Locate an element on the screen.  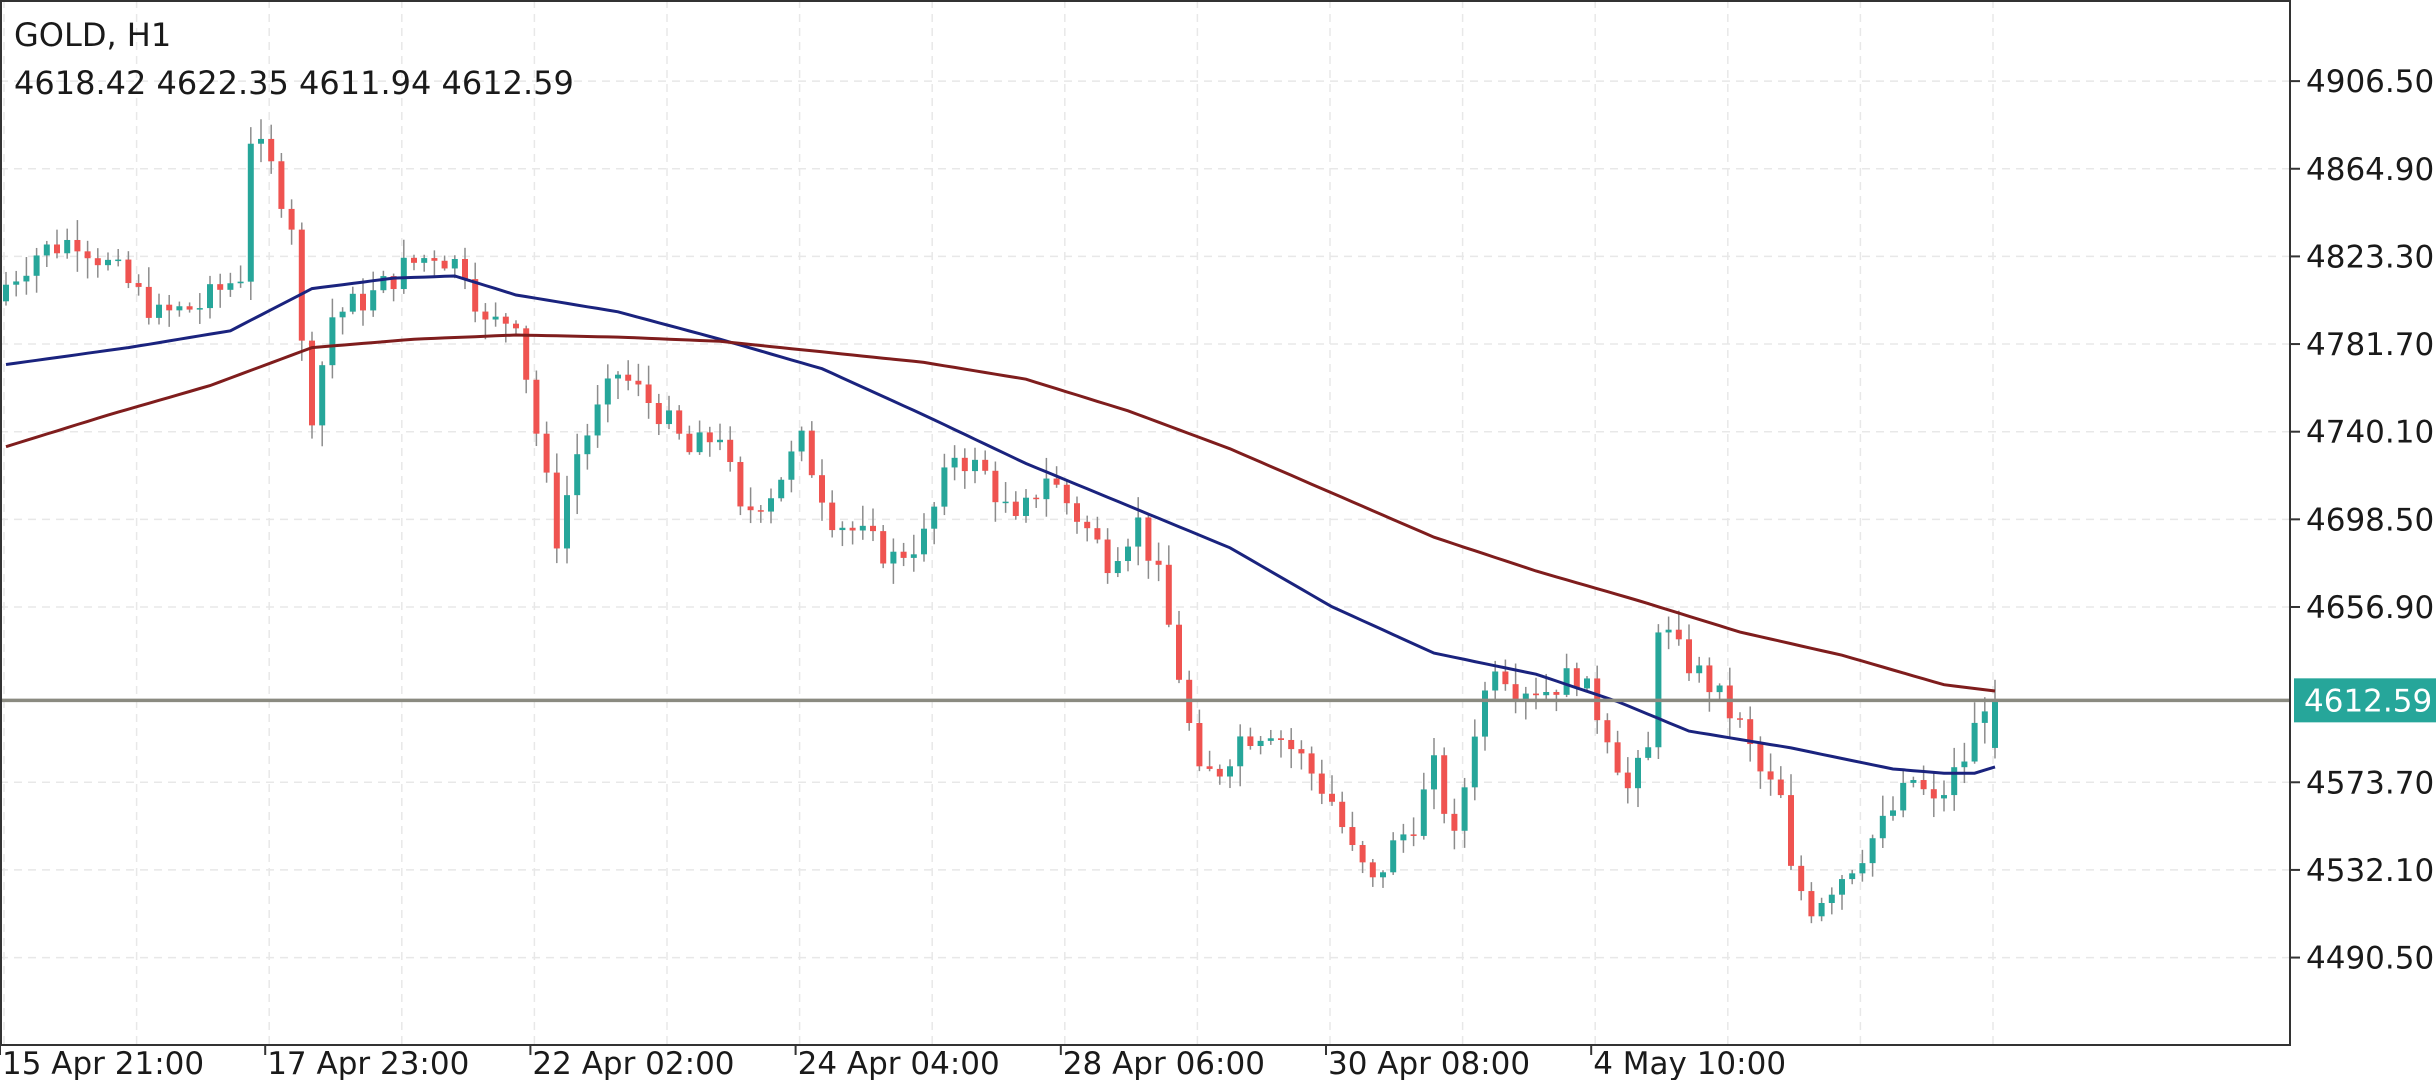
x-tick-label: 28 Apr 06:00 is located at coordinates (1164, 1063).